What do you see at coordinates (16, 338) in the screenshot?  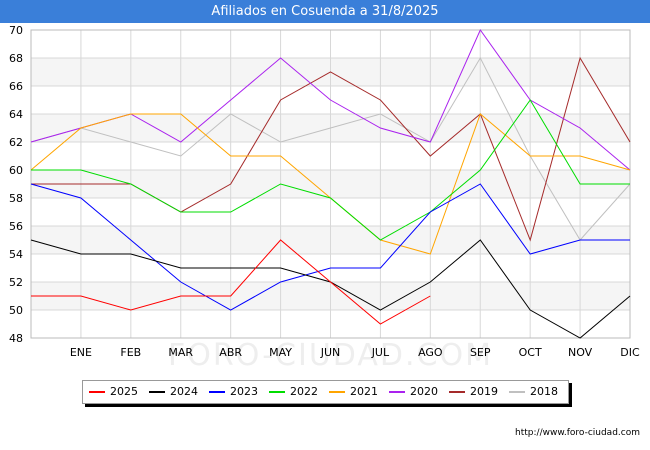 I see `y-tick-label: 48` at bounding box center [16, 338].